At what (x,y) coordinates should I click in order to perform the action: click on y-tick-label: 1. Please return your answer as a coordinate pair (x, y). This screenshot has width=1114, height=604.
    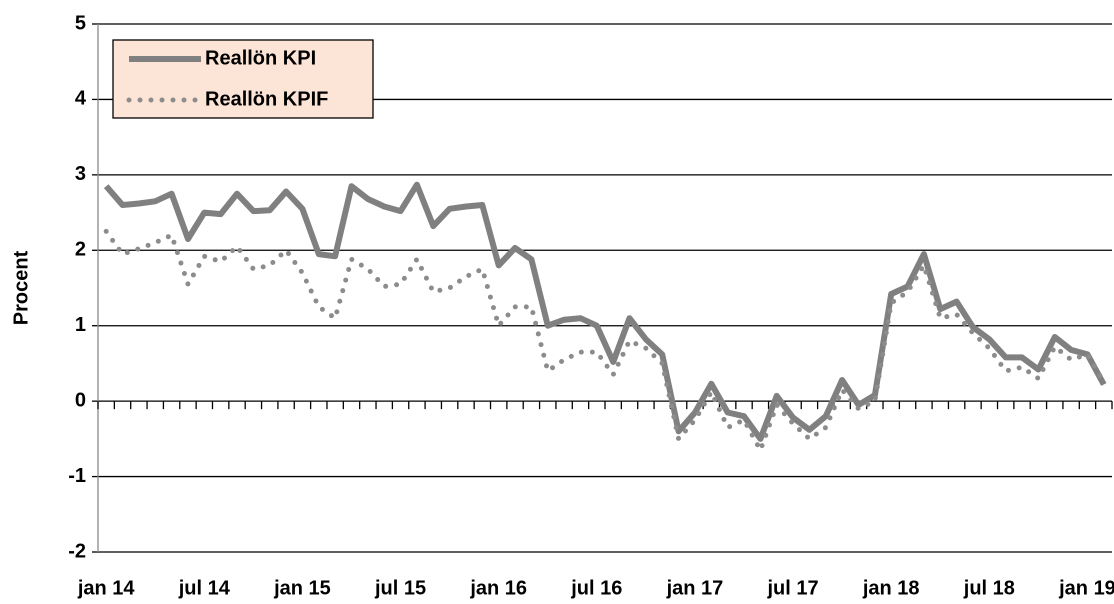
    Looking at the image, I should click on (80, 325).